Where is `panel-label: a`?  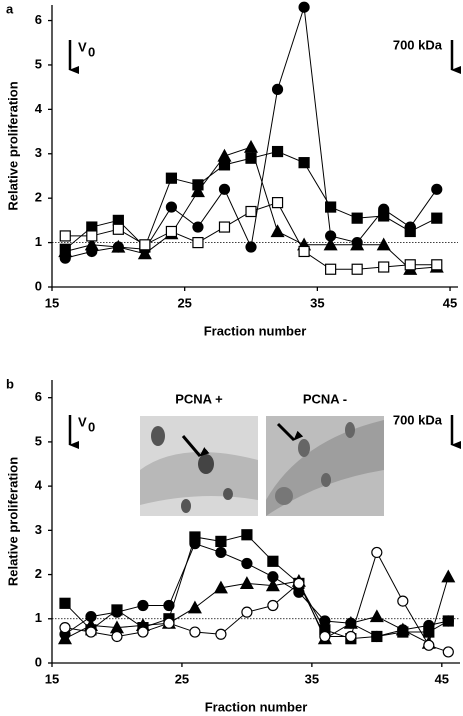 panel-label: a is located at coordinates (10, 8).